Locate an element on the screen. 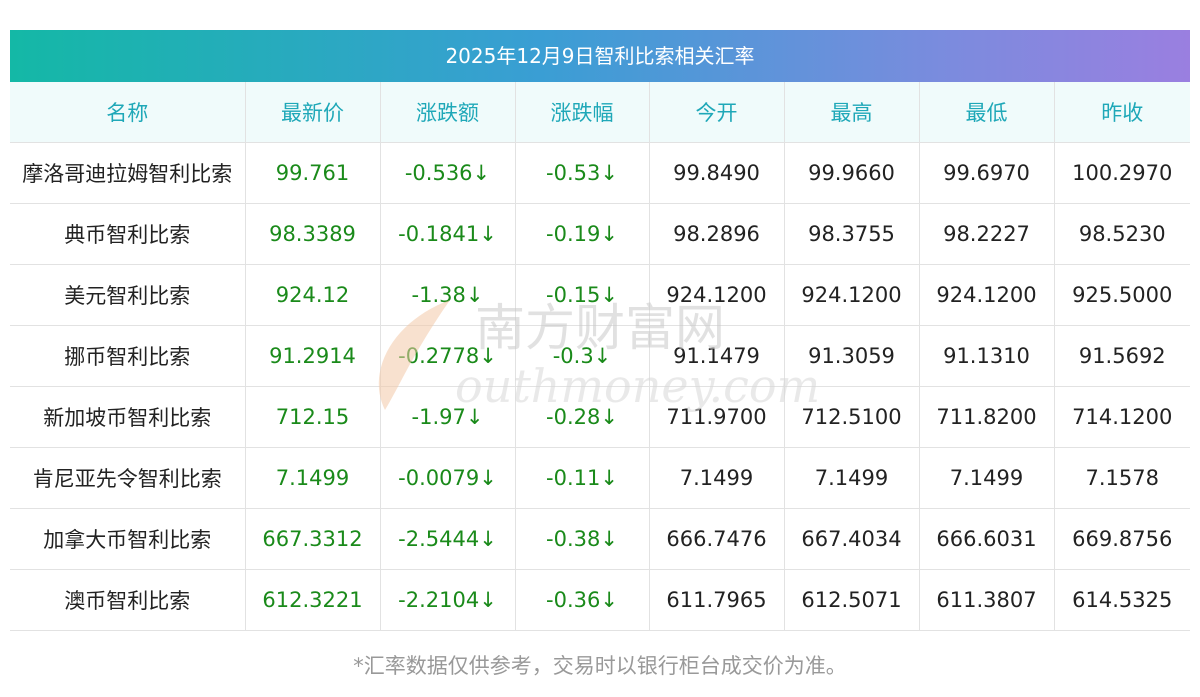 Image resolution: width=1200 pixels, height=697 pixels. cell-high: 7.1499 is located at coordinates (852, 478).